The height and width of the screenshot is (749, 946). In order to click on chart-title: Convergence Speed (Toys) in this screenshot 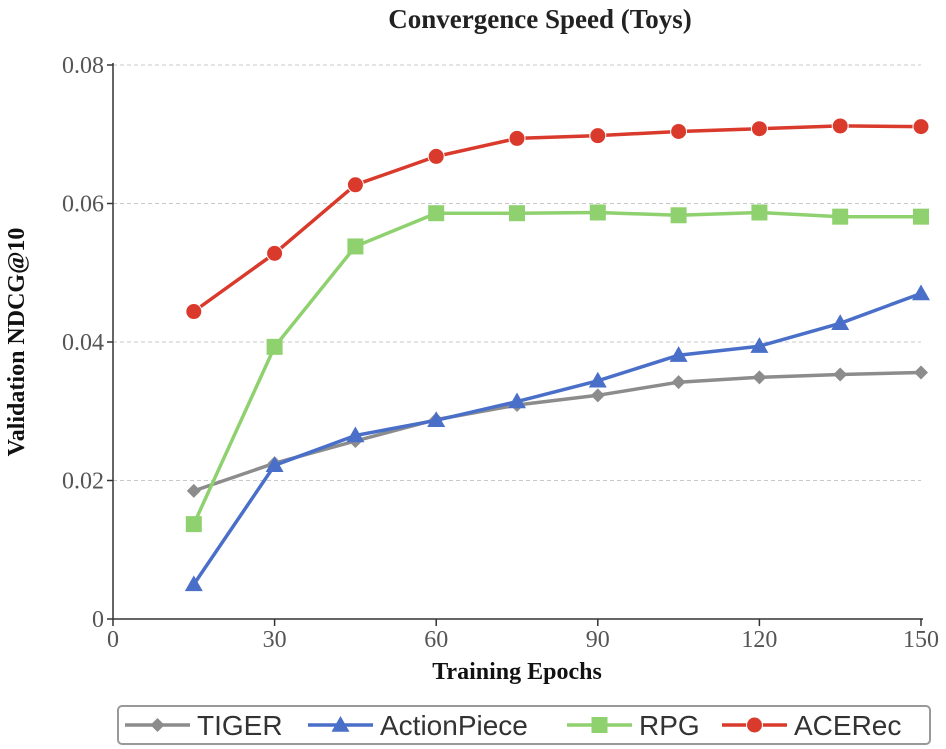, I will do `click(540, 19)`.